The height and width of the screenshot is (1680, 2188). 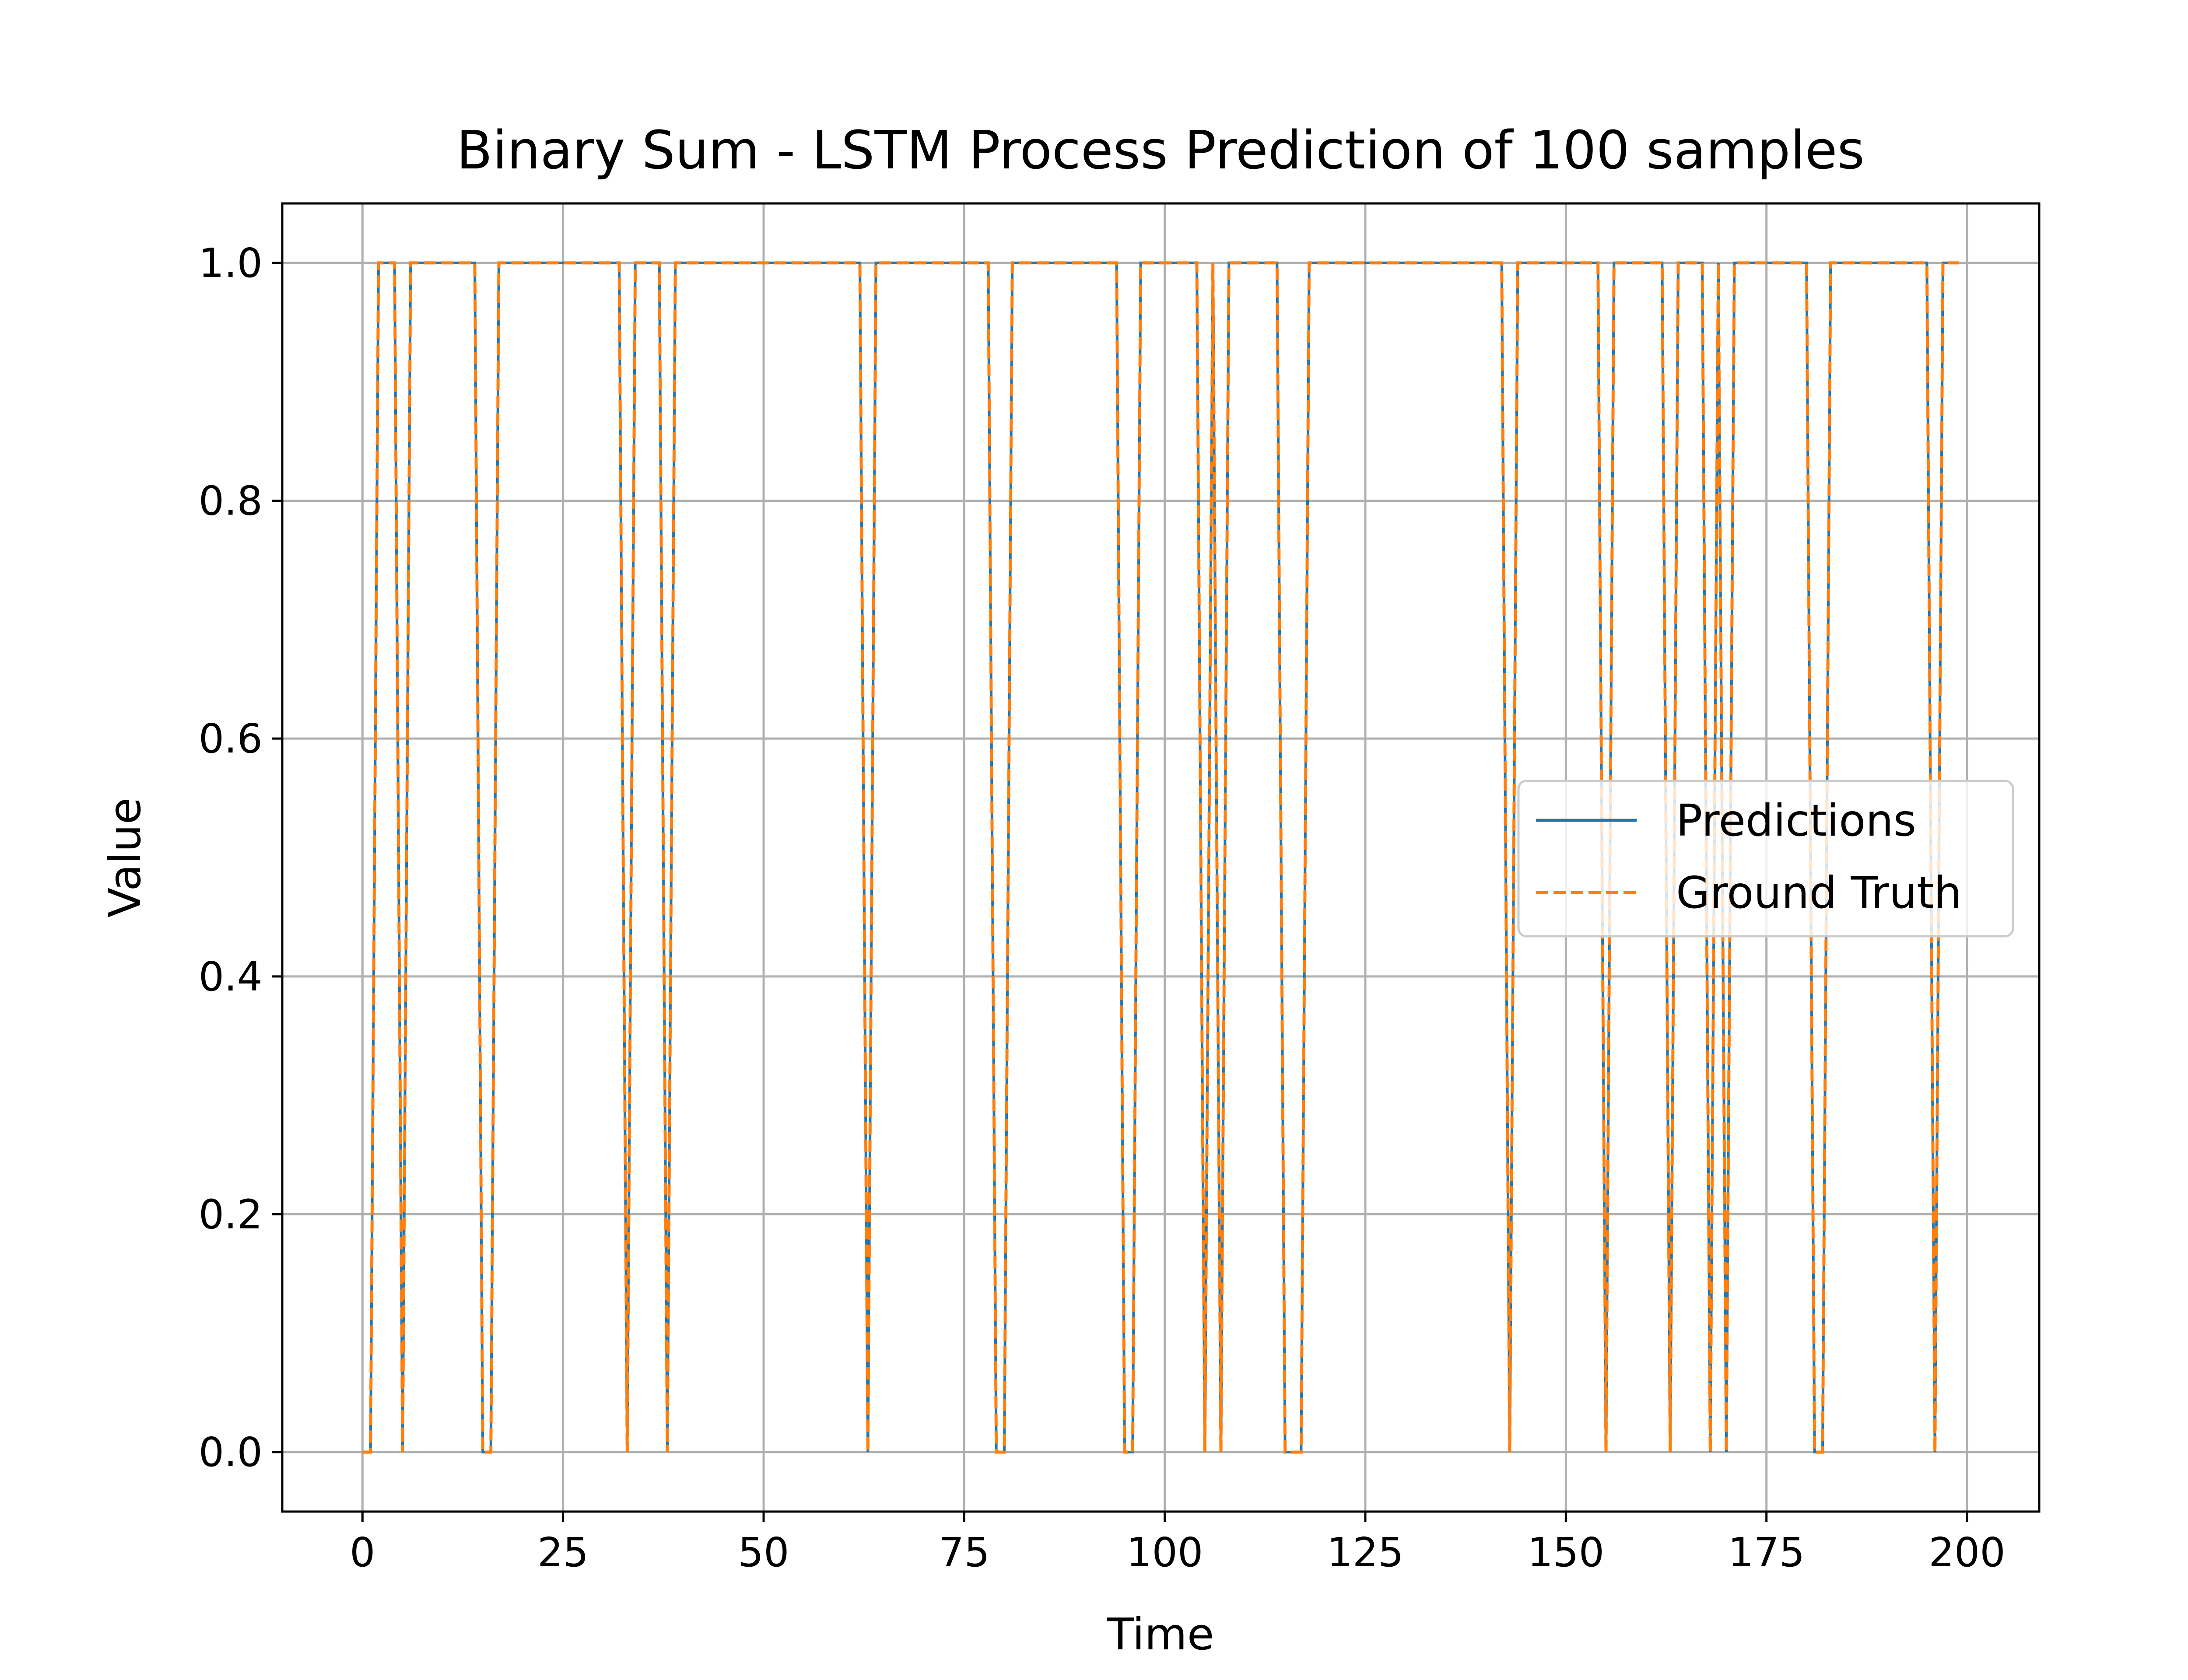 What do you see at coordinates (965, 1552) in the screenshot?
I see `x-tick-label: 75` at bounding box center [965, 1552].